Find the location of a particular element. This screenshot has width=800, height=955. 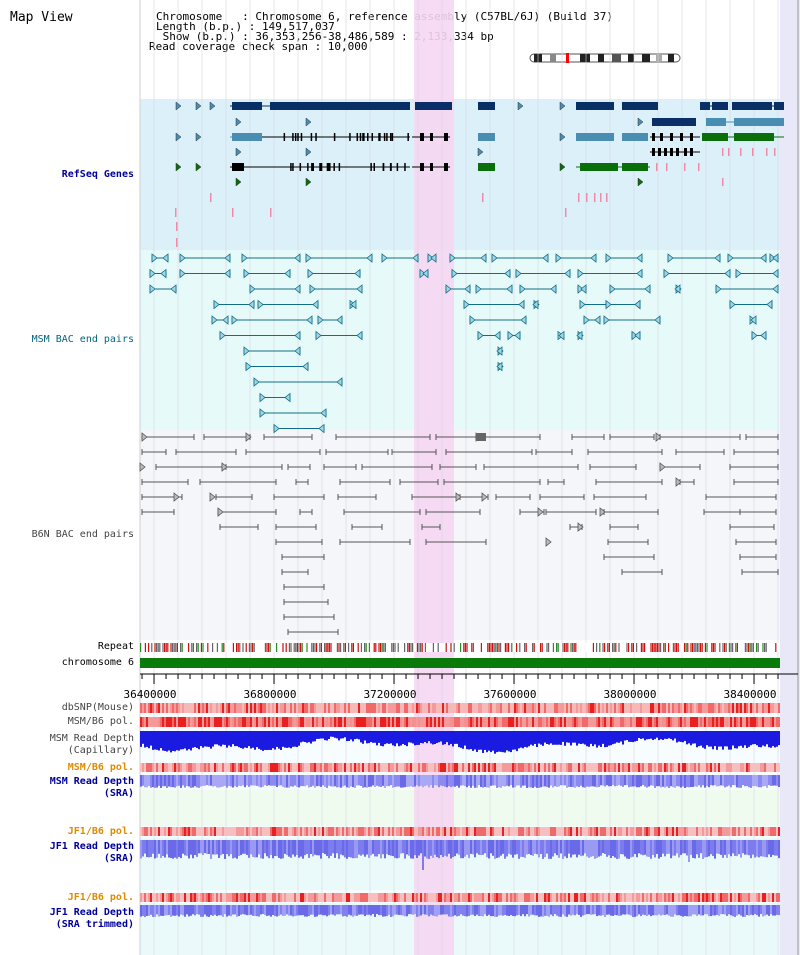

track-label-repeat: Repeat is located at coordinates (115, 646).